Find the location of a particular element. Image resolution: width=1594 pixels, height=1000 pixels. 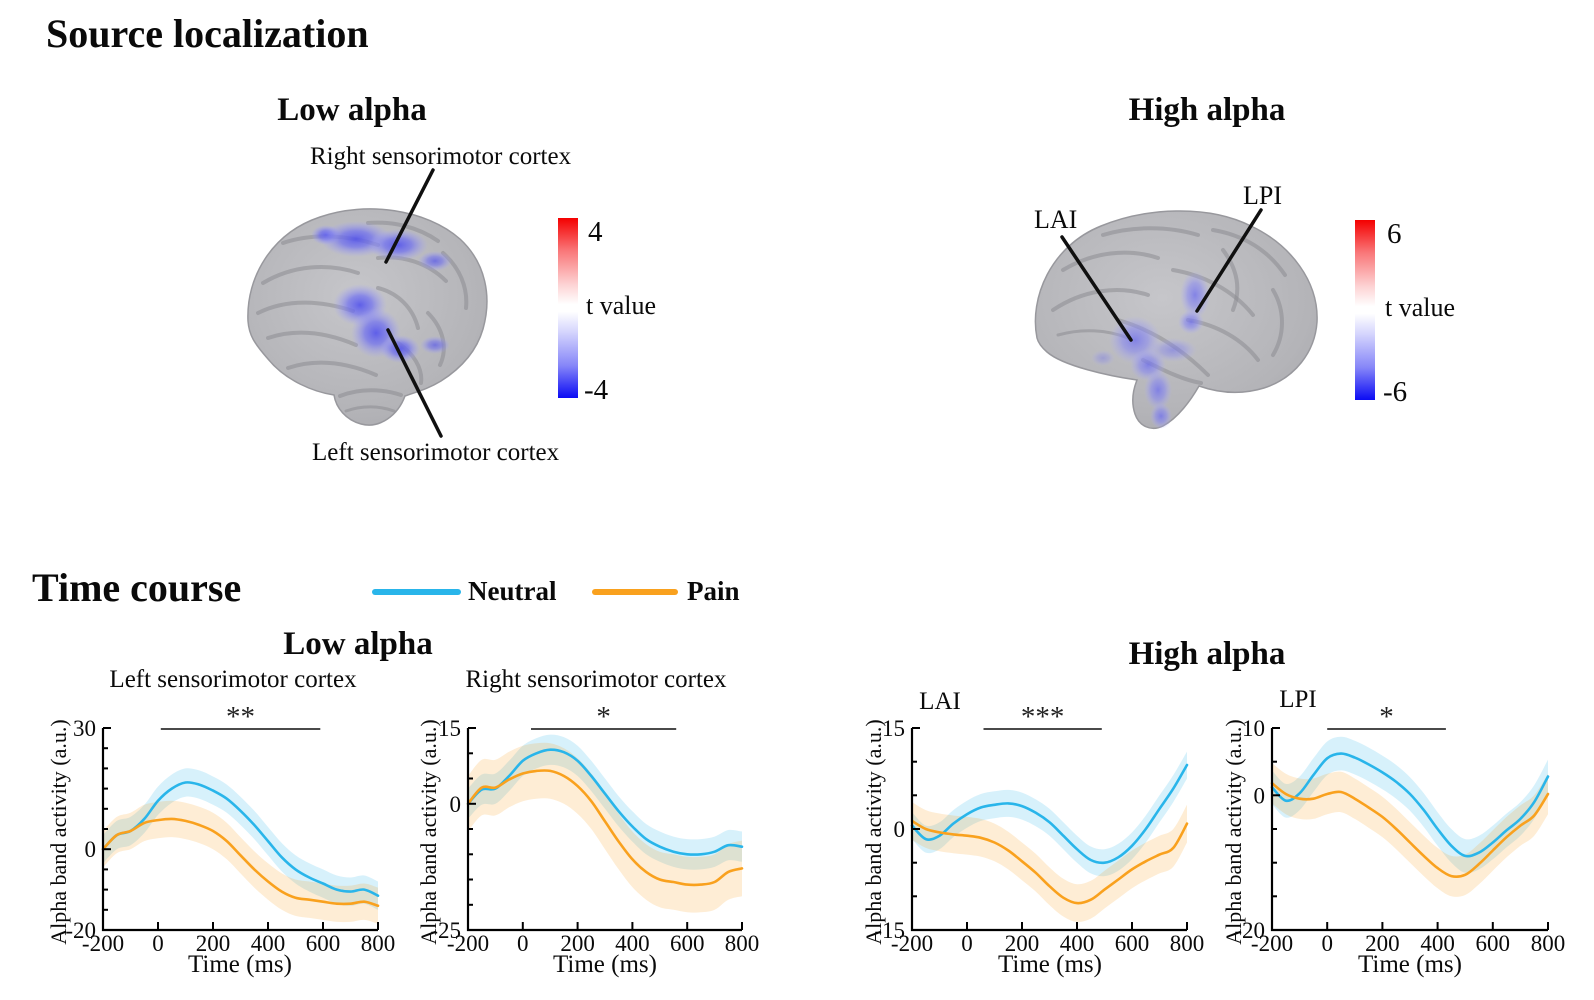

time-course-plot-1: -200 0 200 400 600 800 15 0 -25 * is located at coordinates (594, 828).